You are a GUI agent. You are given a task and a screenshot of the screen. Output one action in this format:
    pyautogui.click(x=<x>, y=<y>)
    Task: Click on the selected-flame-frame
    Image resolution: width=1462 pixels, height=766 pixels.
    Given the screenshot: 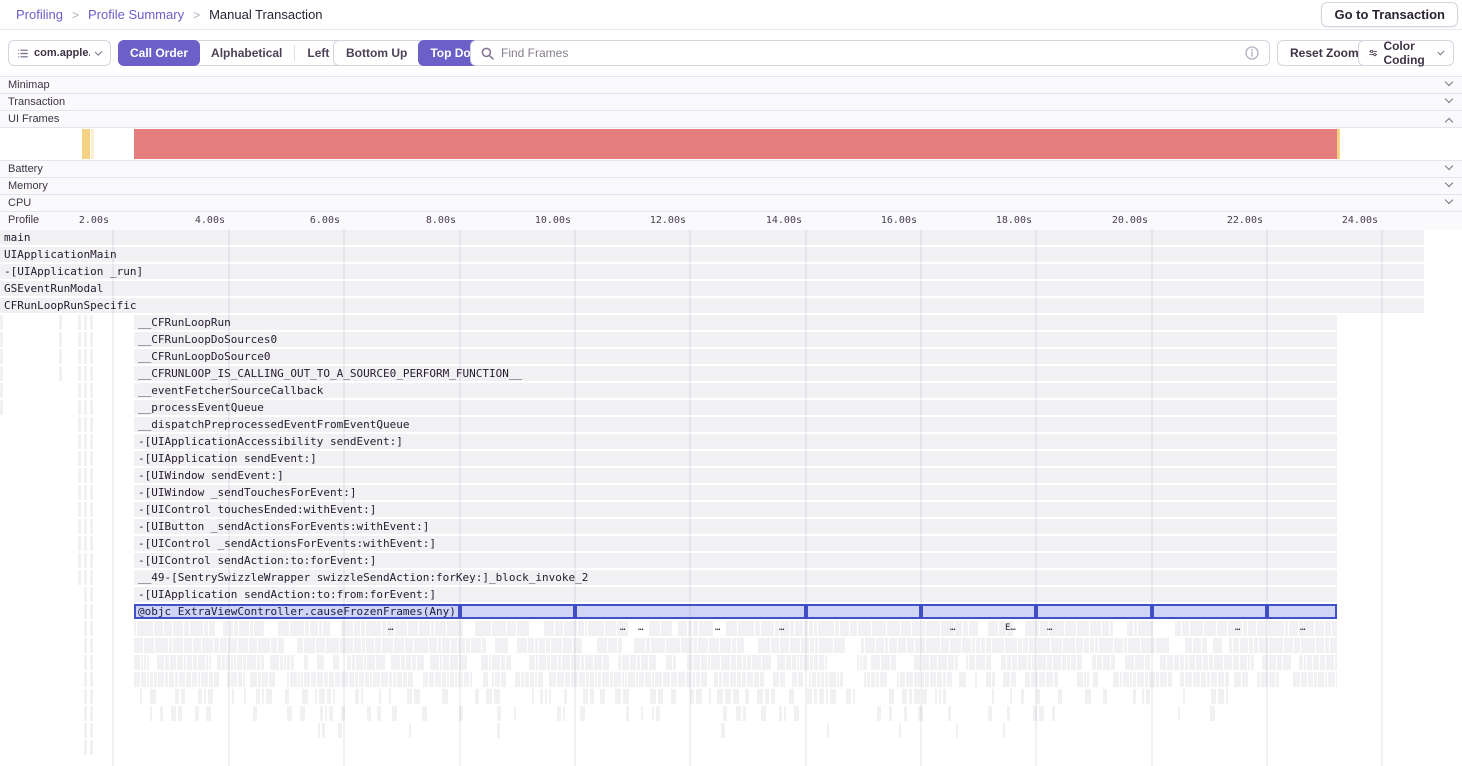 What is the action you would take?
    pyautogui.click(x=1209, y=611)
    